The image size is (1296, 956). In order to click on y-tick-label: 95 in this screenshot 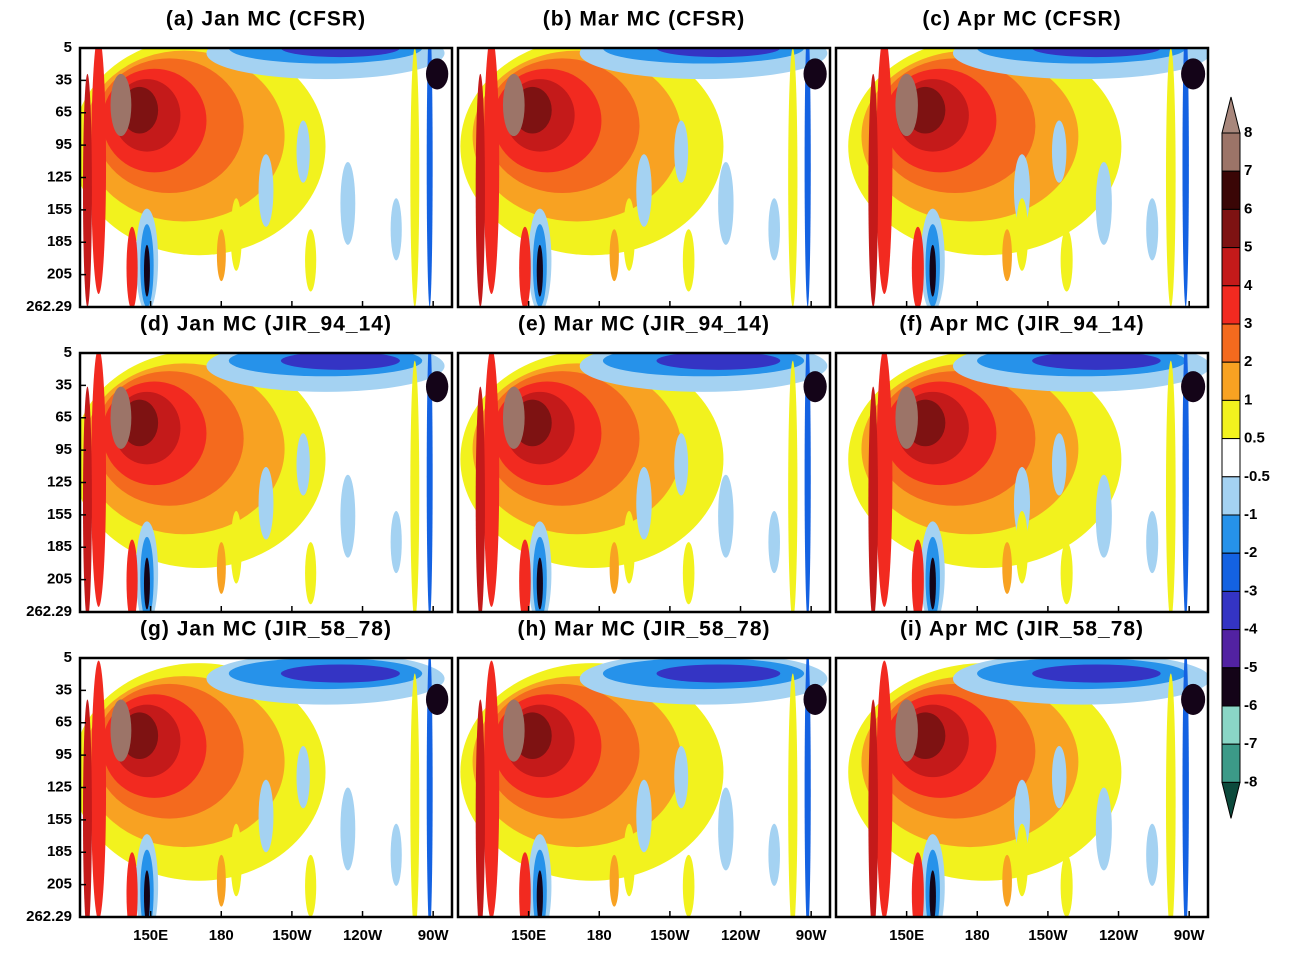, I will do `click(63, 754)`.